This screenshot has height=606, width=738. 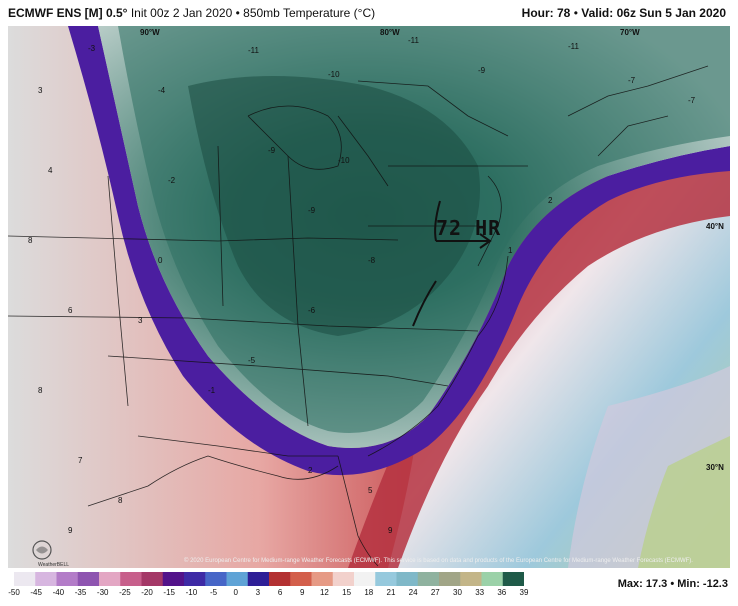 I want to click on forecast-hour: Hour: 78, so click(x=546, y=13).